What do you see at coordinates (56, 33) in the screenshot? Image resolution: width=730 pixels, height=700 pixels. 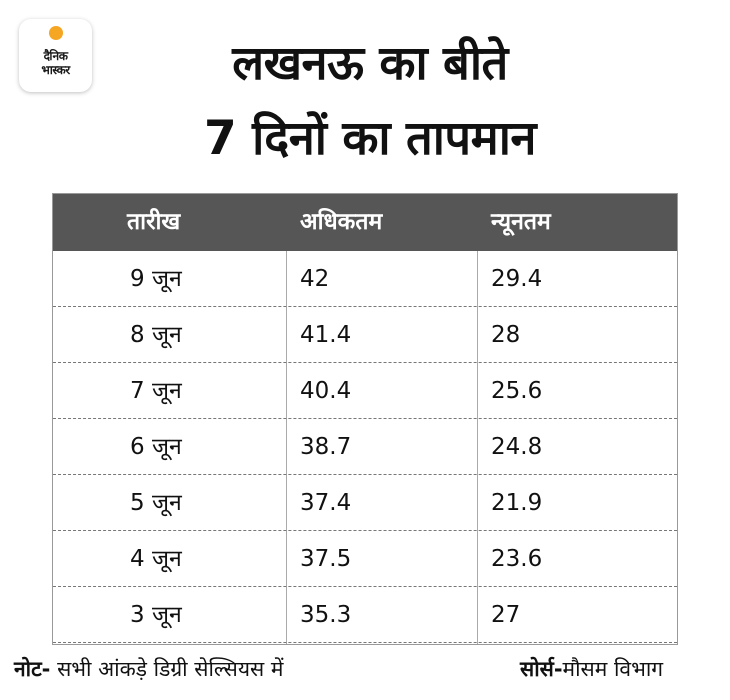 I see `sun-icon` at bounding box center [56, 33].